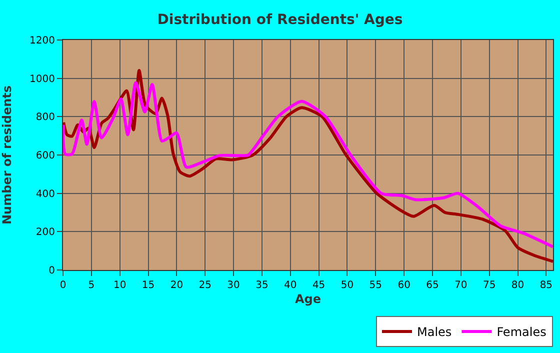 Image resolution: width=560 pixels, height=353 pixels. I want to click on y-tick-label: 600, so click(45, 156).